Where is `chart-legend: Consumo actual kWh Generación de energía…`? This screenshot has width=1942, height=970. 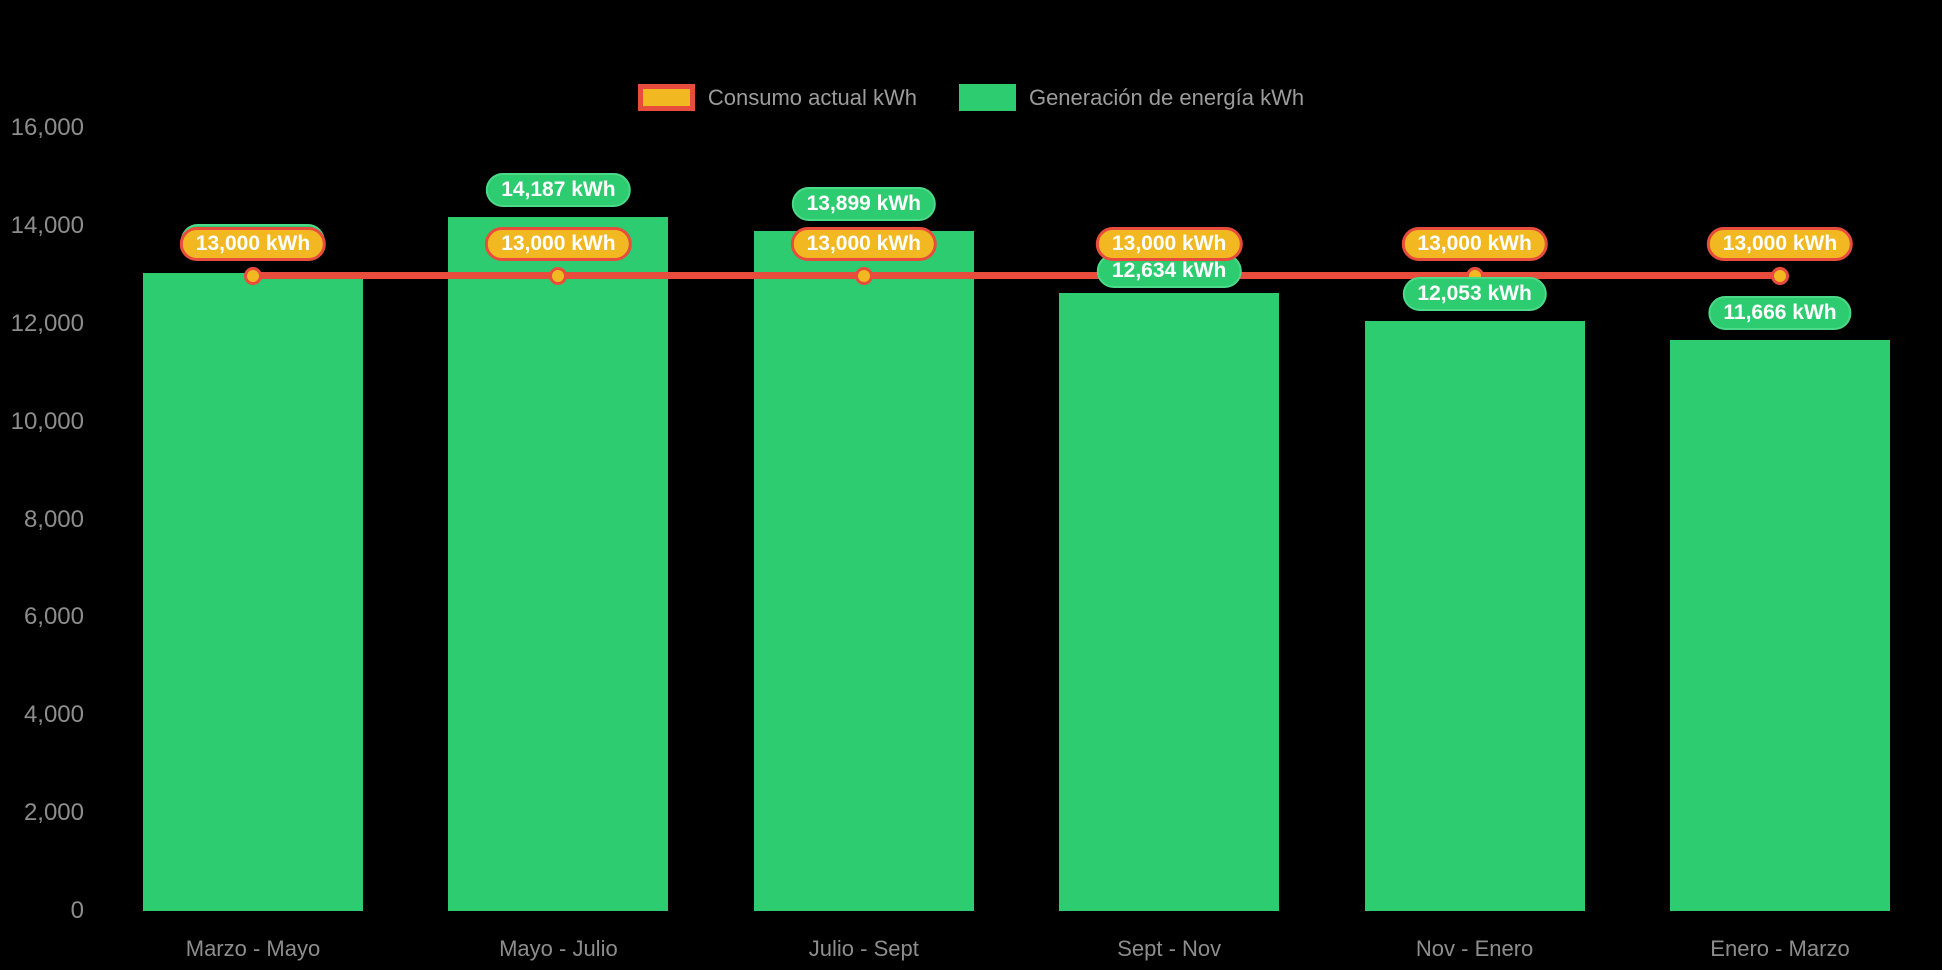 chart-legend: Consumo actual kWh Generación de energía… is located at coordinates (971, 97).